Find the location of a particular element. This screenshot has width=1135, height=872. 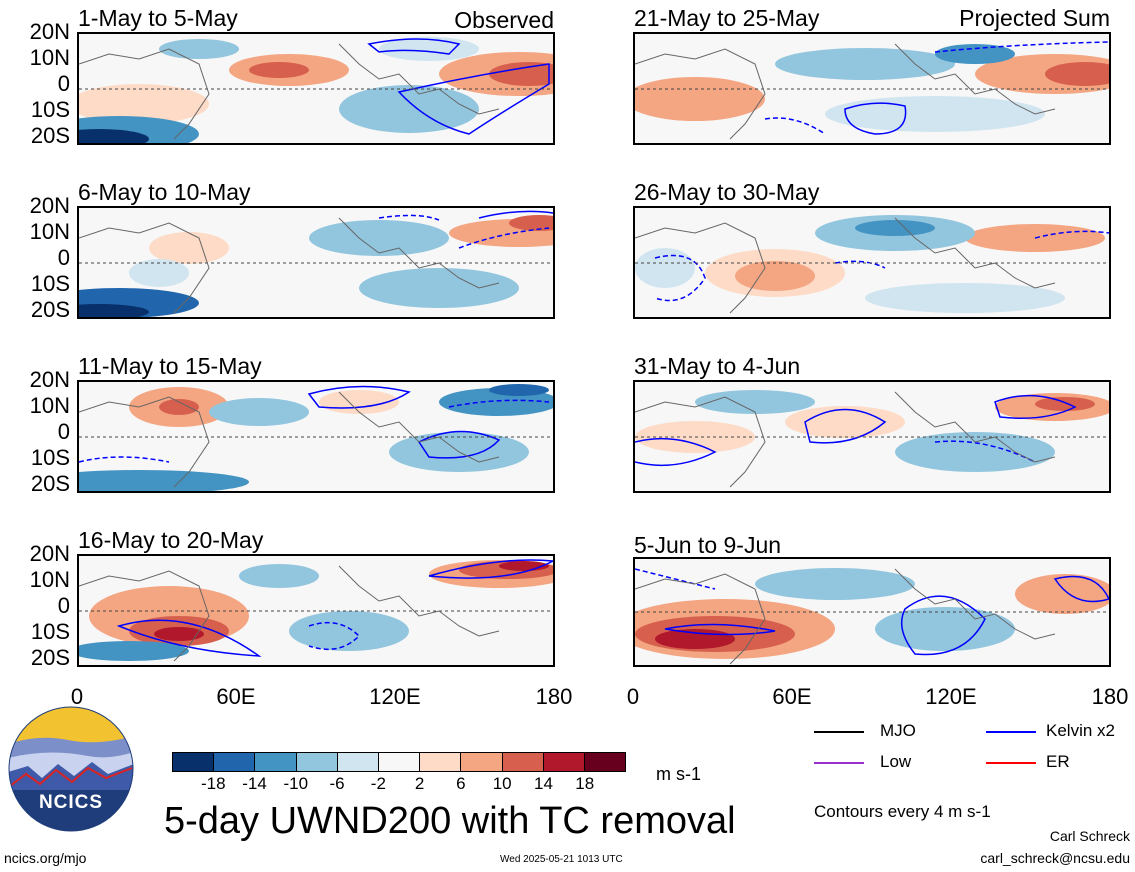

legend-label-low: Low is located at coordinates (896, 761).